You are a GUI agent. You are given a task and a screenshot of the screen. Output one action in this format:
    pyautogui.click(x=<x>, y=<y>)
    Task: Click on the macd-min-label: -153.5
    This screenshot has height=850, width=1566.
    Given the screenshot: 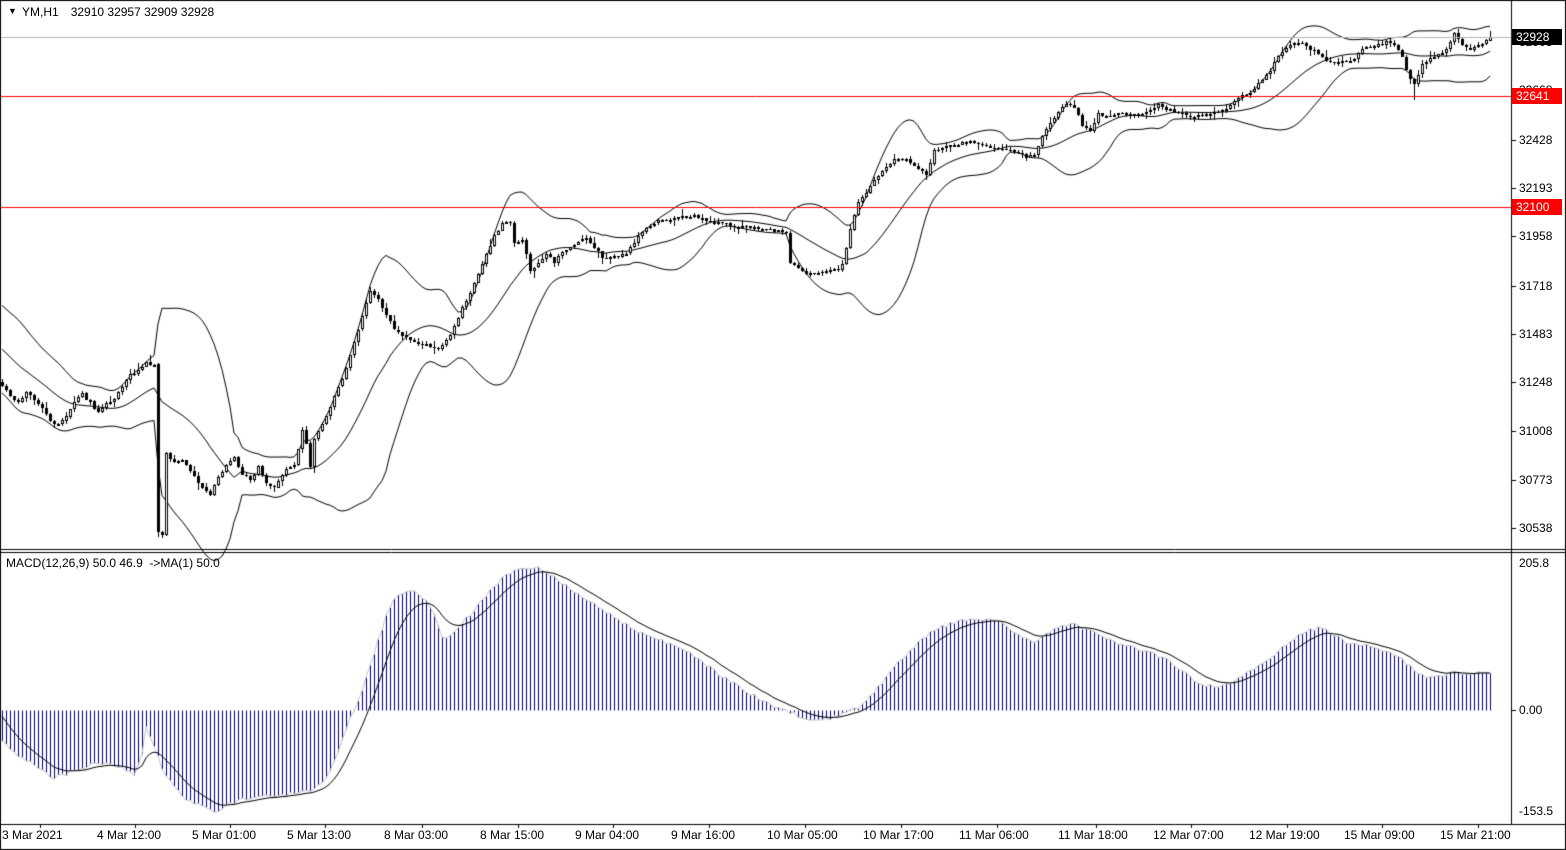 What is the action you would take?
    pyautogui.click(x=1536, y=811)
    